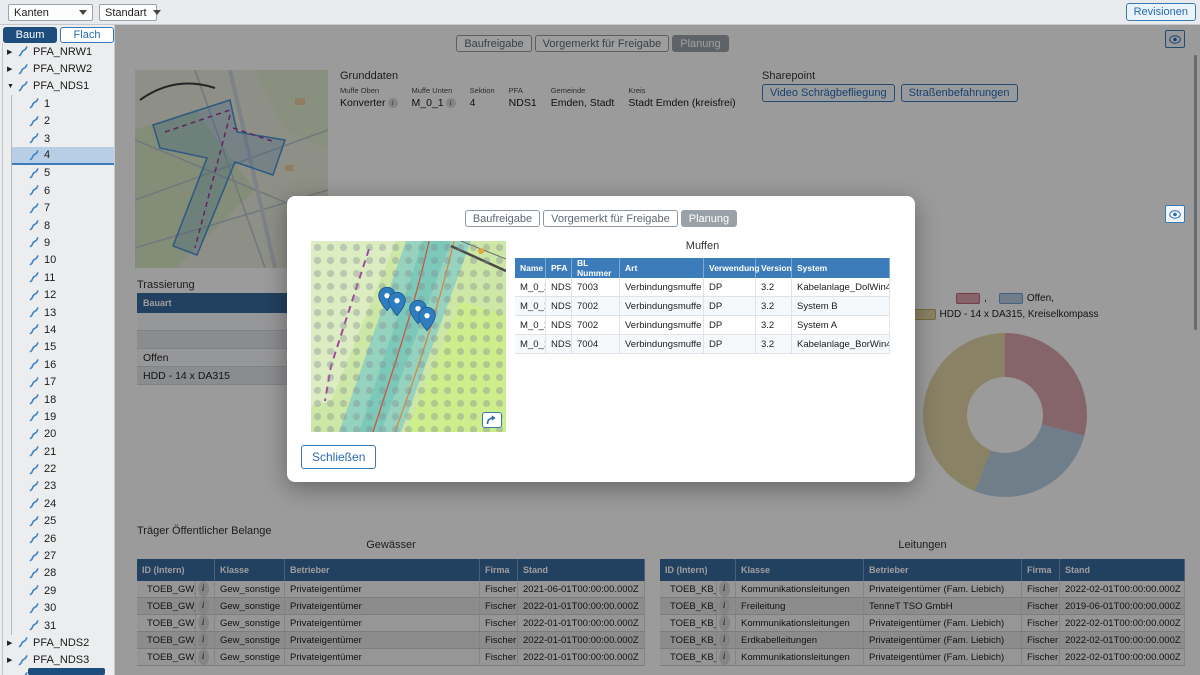  I want to click on revisions-button: Revisionen, so click(1160, 12).